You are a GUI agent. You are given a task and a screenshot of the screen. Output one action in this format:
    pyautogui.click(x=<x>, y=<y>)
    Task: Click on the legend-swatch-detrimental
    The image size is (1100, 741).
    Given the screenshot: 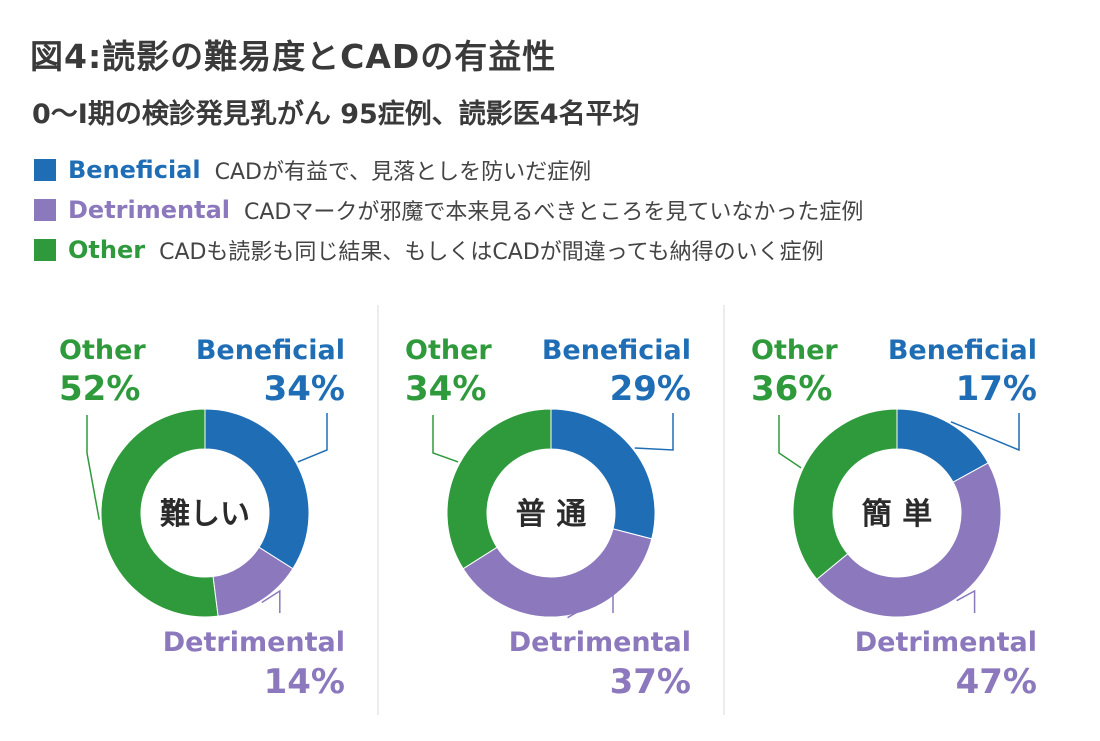 What is the action you would take?
    pyautogui.click(x=45, y=210)
    